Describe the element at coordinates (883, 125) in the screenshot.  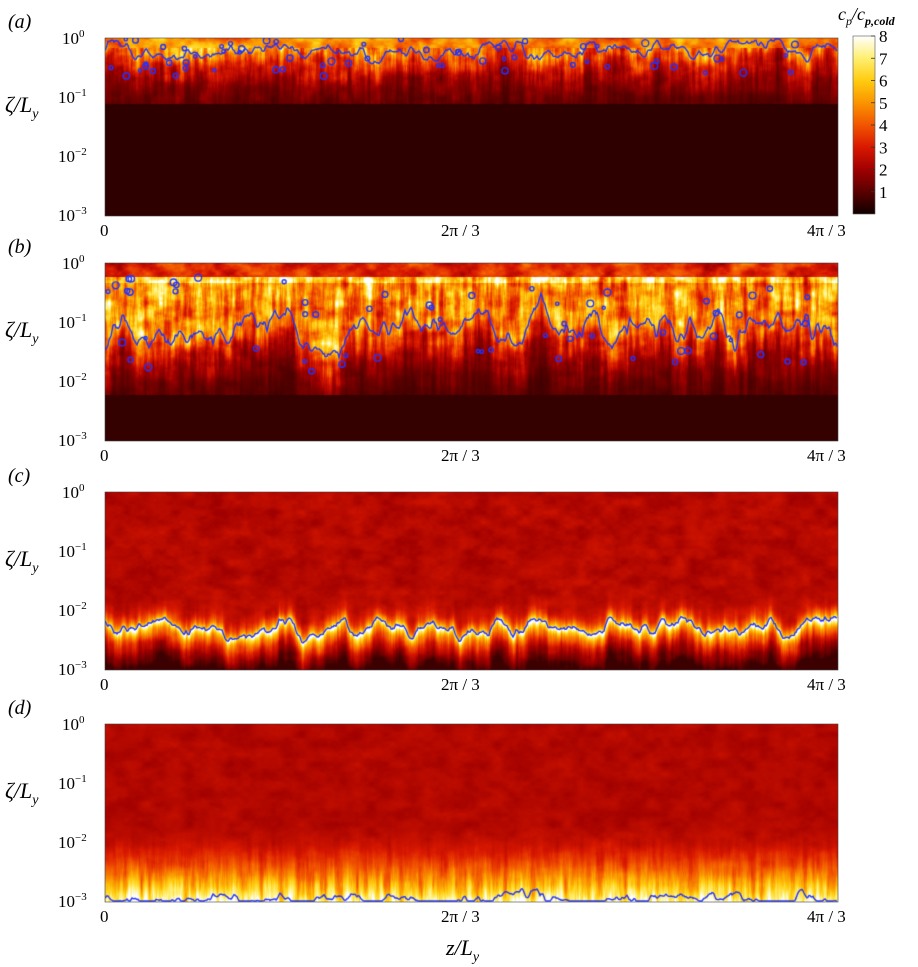
I see `colorbar-tick-label: 4` at that location.